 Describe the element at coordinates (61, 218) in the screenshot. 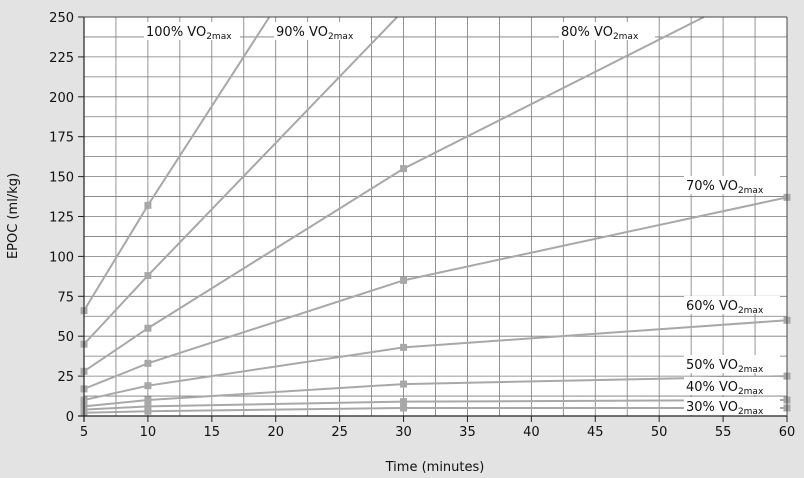

I see `y-tick-label: 125` at that location.